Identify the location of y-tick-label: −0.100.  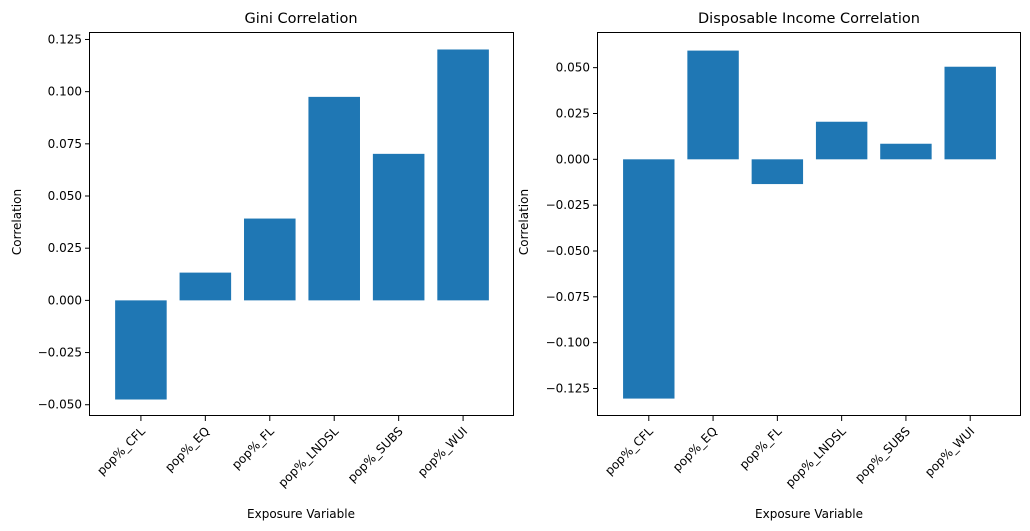
(568, 343).